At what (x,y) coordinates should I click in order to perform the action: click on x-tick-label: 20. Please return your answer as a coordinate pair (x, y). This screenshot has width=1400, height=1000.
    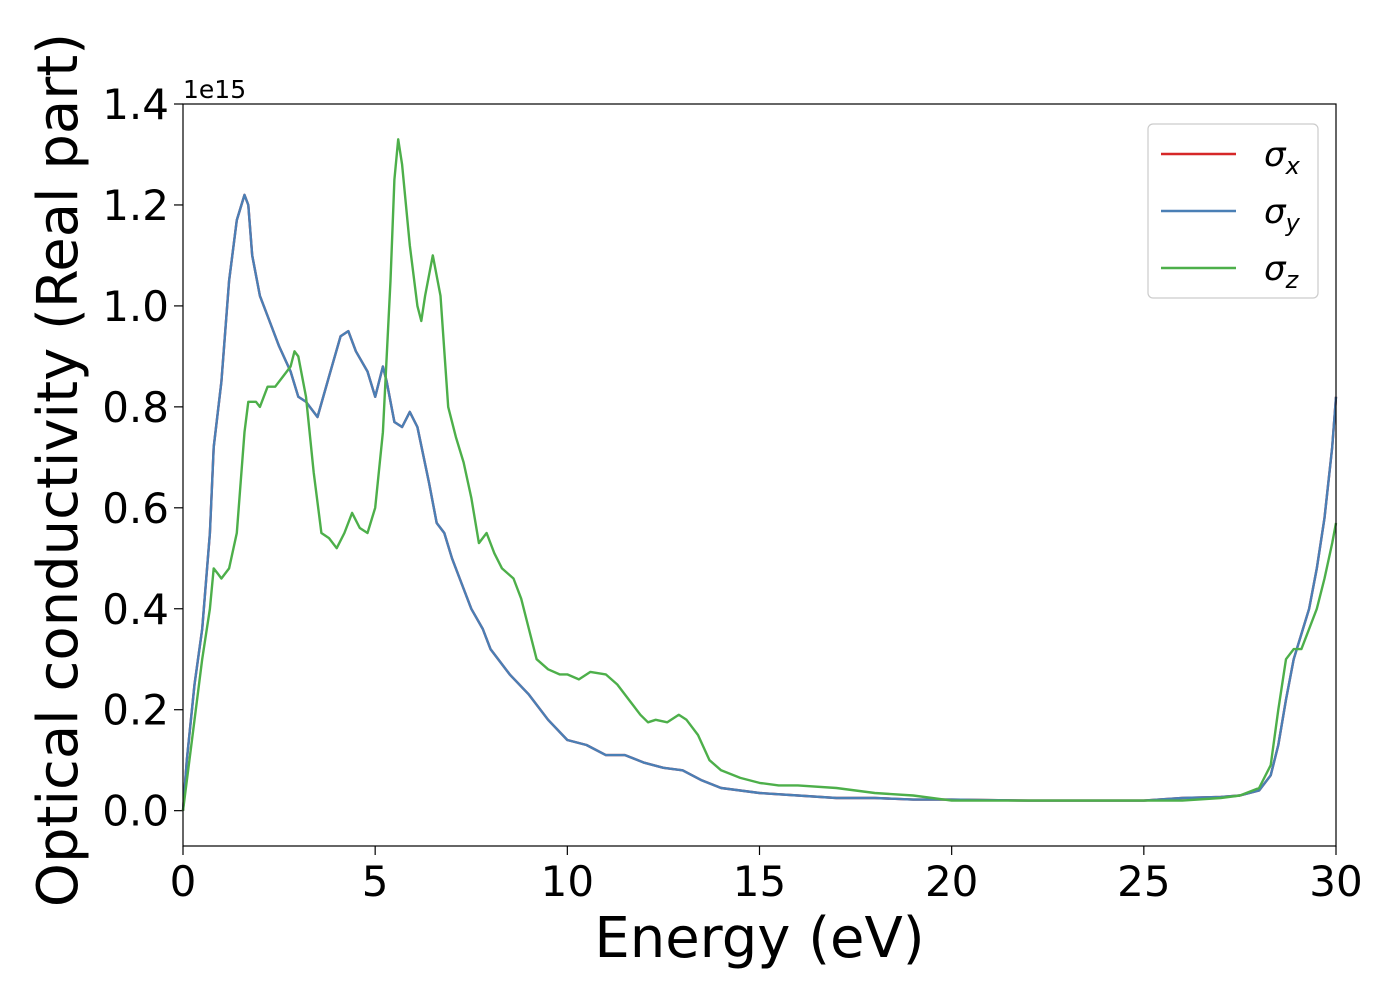
    Looking at the image, I should click on (951, 881).